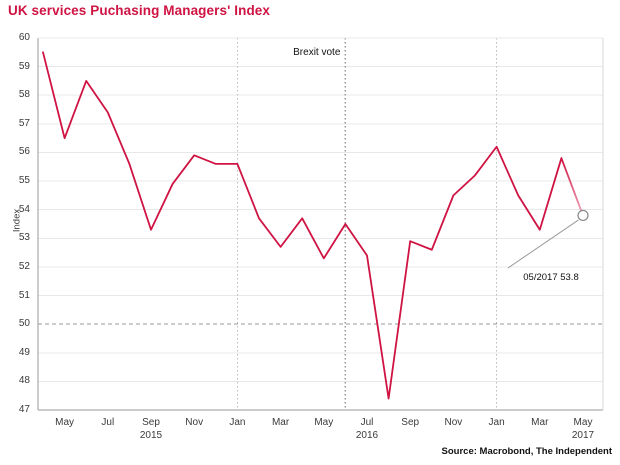  What do you see at coordinates (17, 232) in the screenshot?
I see `y-axis-tick-group: 60 59 58 57 56 55 54 53 52 51 50 49 48 47` at bounding box center [17, 232].